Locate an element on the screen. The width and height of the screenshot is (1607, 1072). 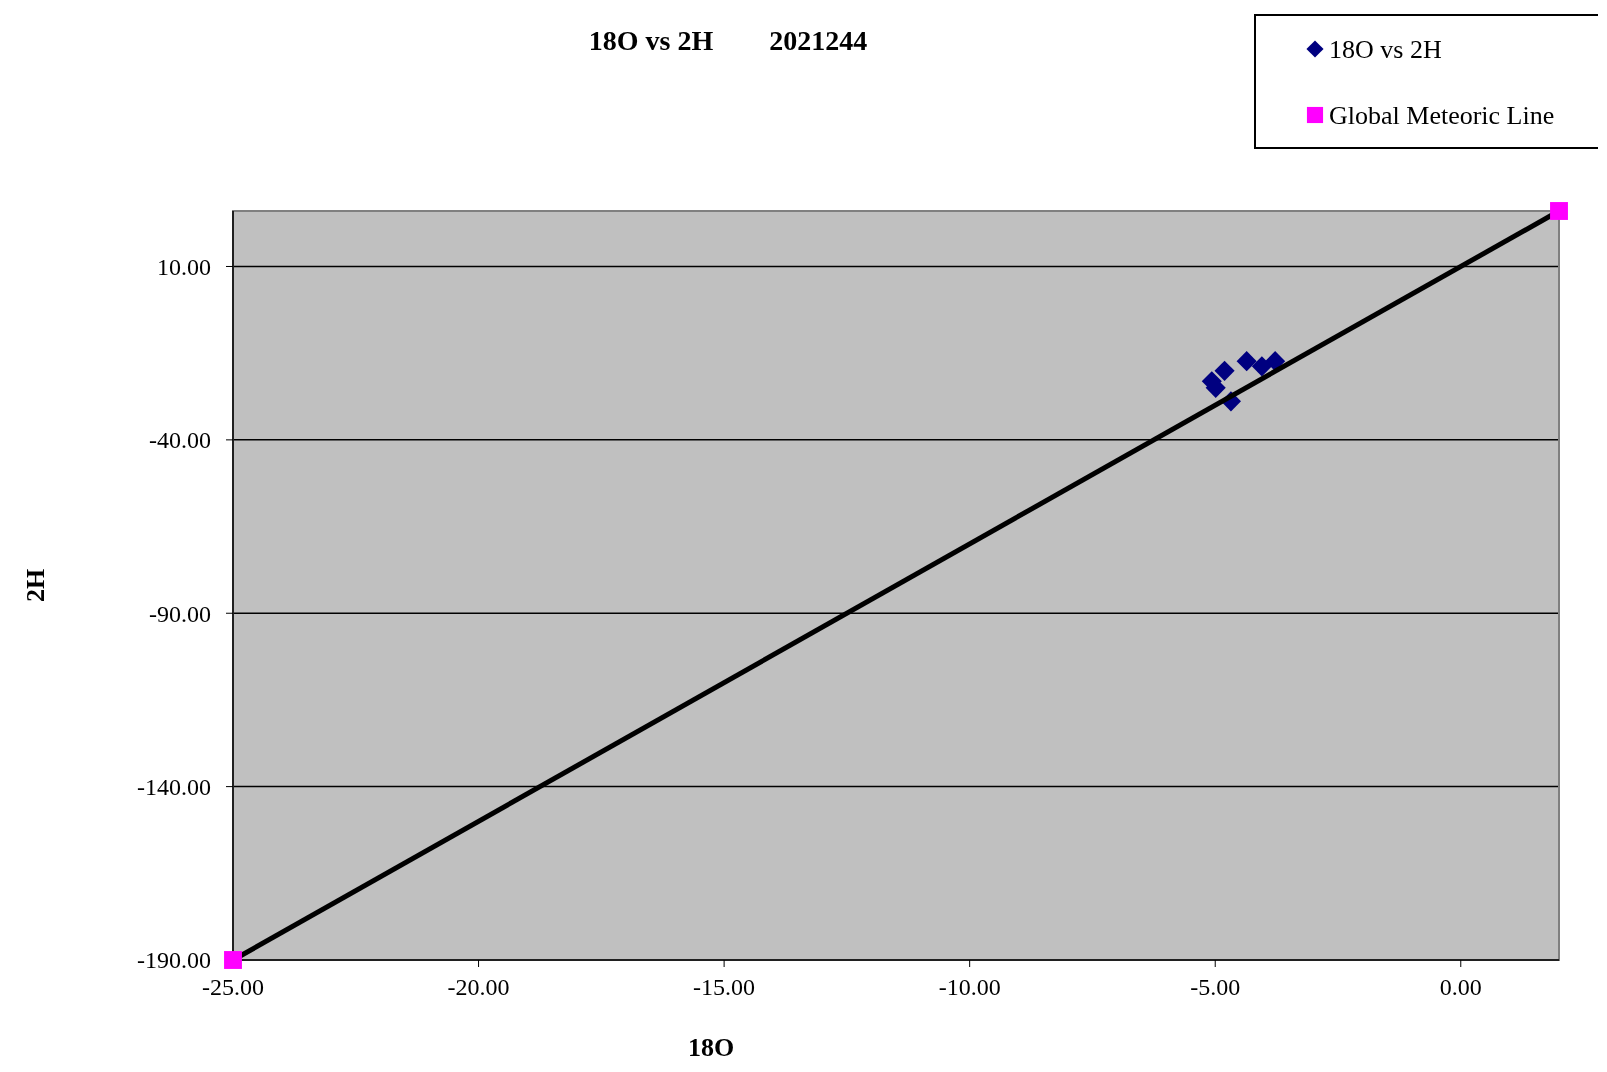
x-tick-label: -25.00 is located at coordinates (233, 987).